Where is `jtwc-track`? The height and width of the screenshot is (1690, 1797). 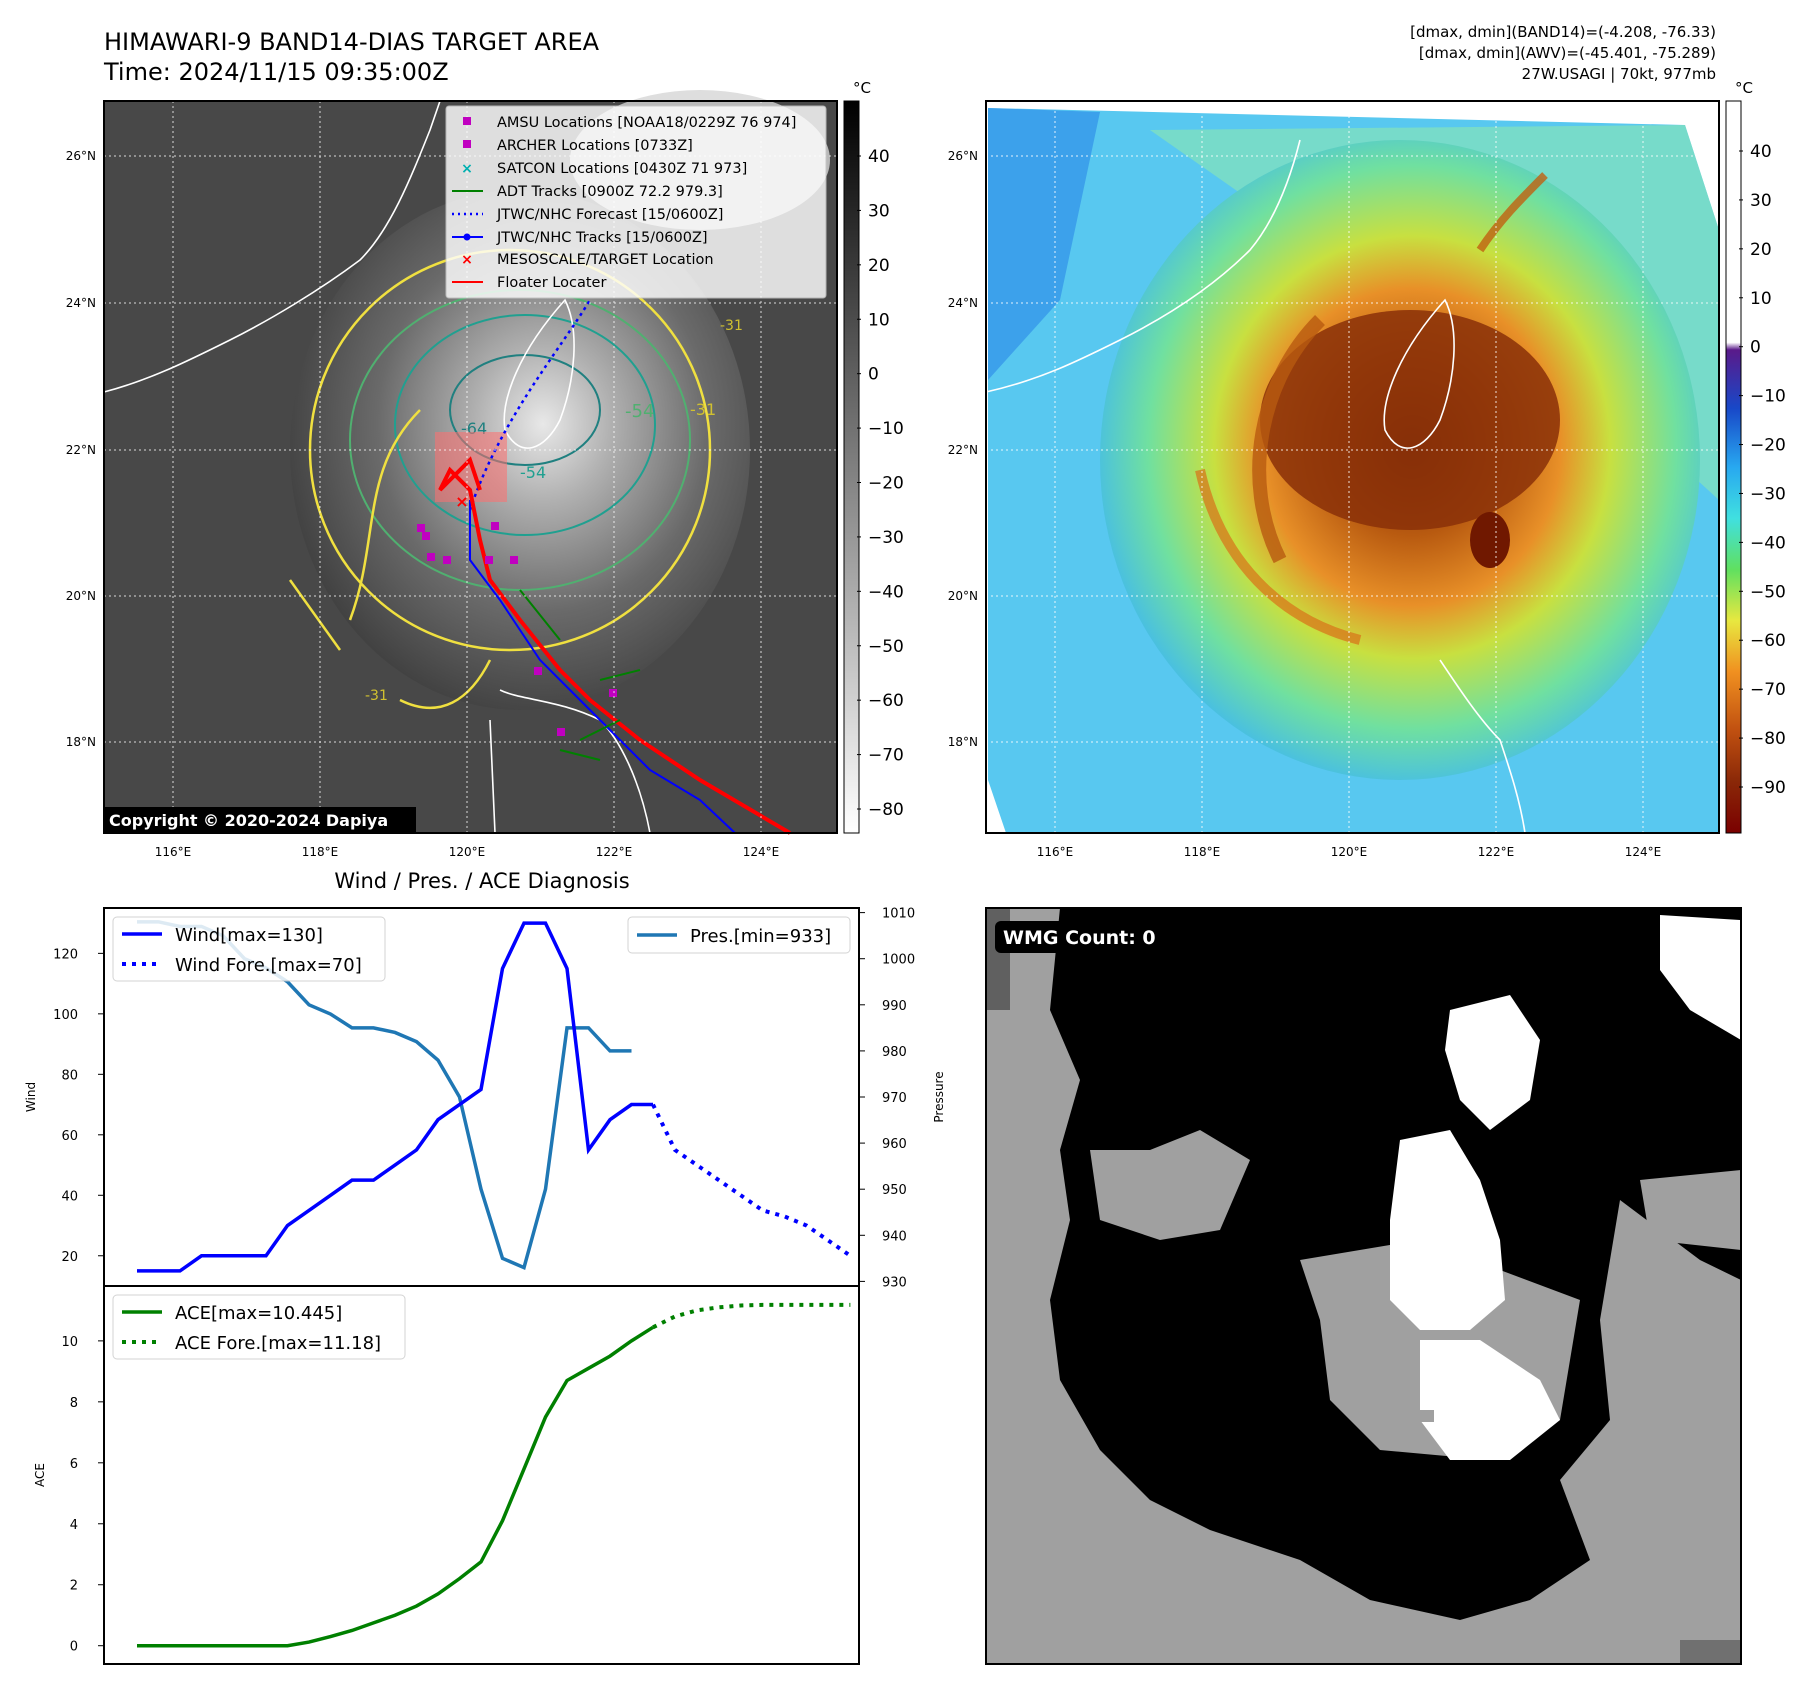 jtwc-track is located at coordinates (602, 667).